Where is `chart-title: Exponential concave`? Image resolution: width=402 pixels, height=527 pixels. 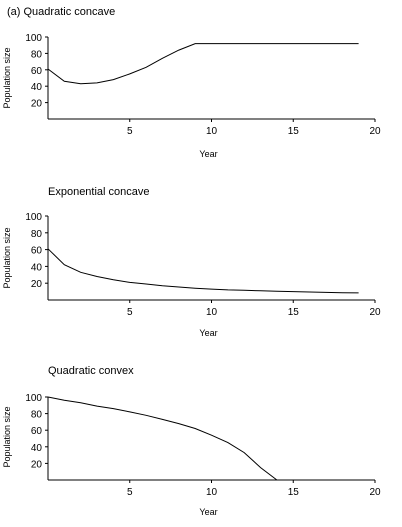
chart-title: Exponential concave is located at coordinates (99, 192).